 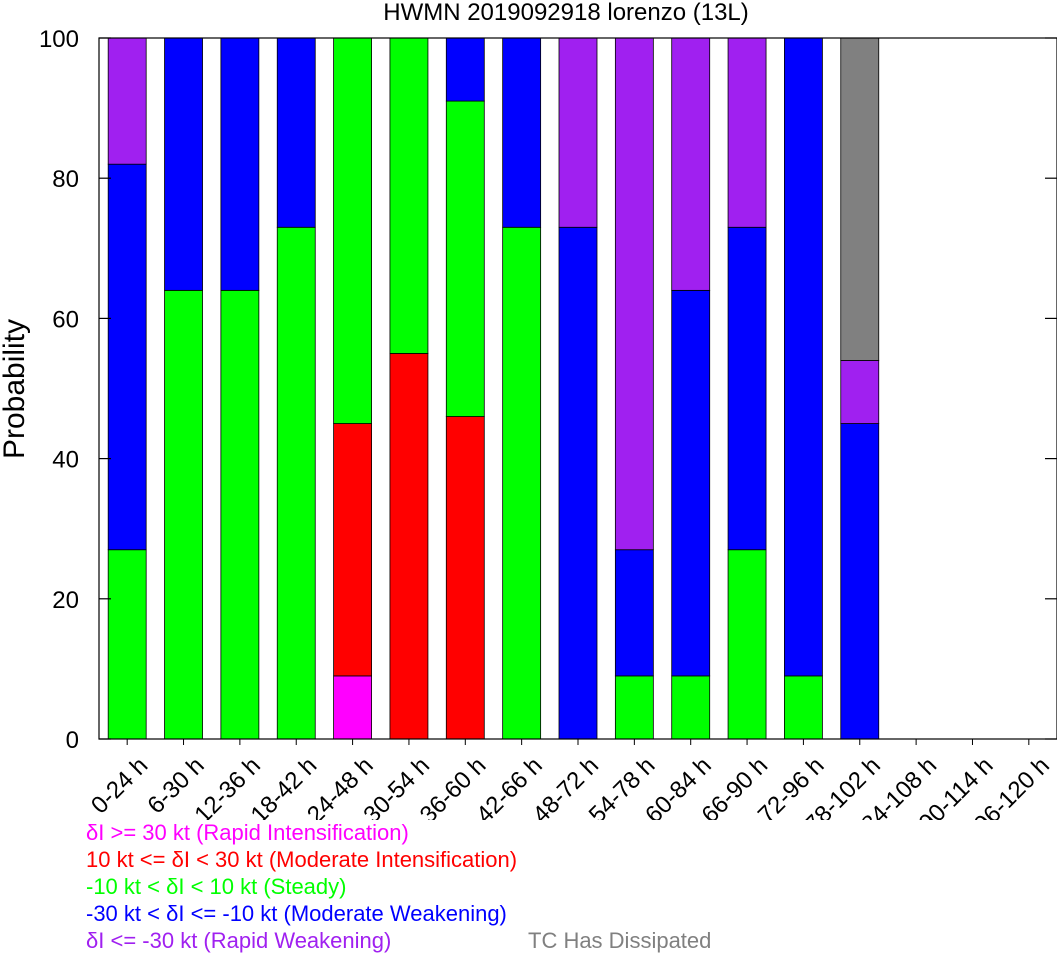 I want to click on y-tick-label: 20, so click(x=65, y=600).